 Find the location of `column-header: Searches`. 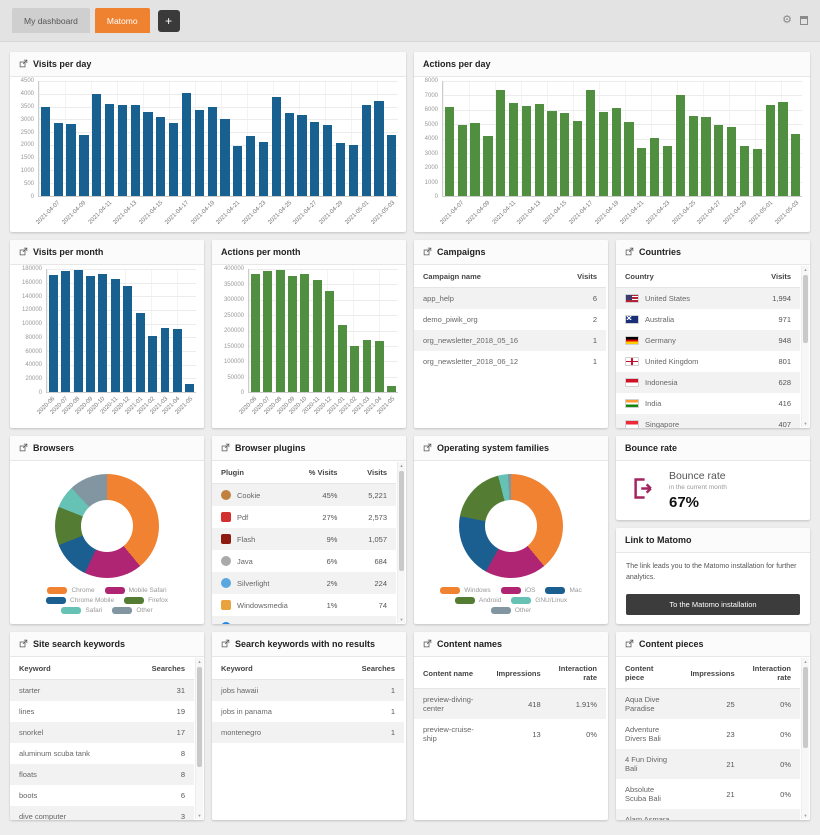

column-header: Searches is located at coordinates (165, 668).